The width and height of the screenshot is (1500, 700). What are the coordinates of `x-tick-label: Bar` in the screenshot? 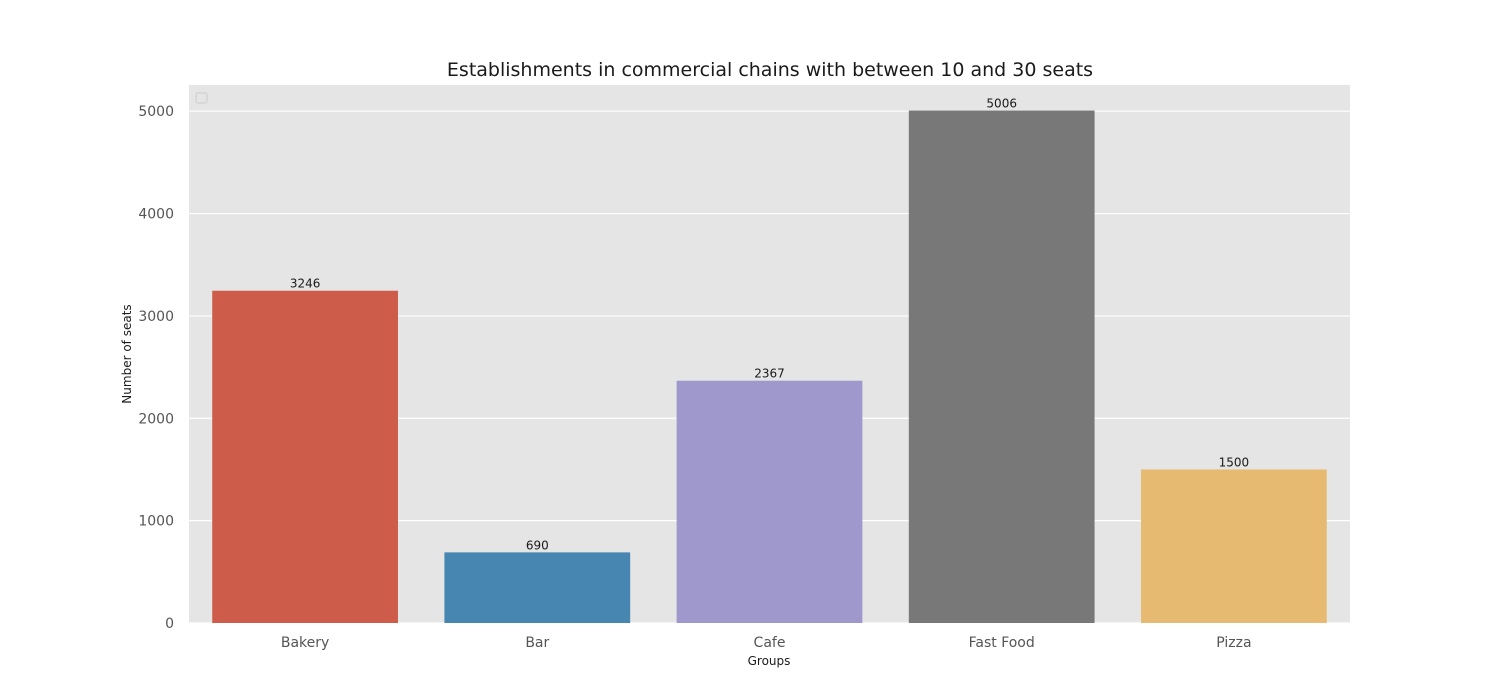 It's located at (537, 643).